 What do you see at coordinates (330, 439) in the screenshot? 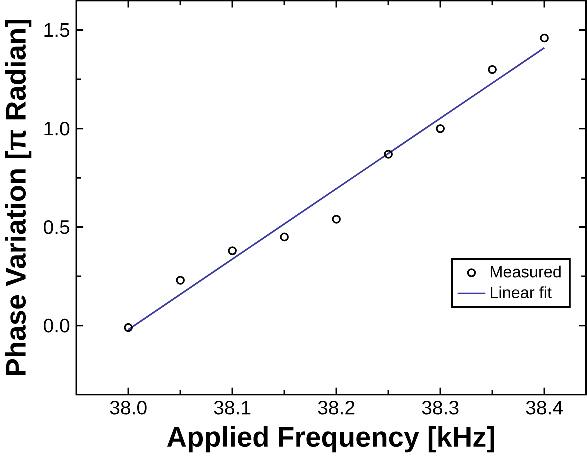
I see `x-axis-title: Applied Frequency [kHz]` at bounding box center [330, 439].